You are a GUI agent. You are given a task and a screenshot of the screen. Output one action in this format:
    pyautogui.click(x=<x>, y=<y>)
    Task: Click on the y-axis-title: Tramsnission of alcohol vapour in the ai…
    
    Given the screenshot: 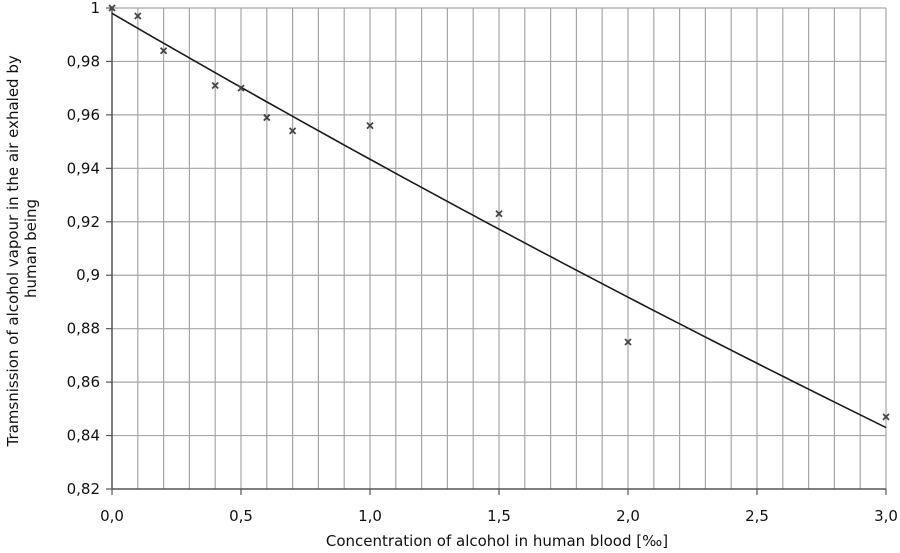 What is the action you would take?
    pyautogui.click(x=22, y=248)
    